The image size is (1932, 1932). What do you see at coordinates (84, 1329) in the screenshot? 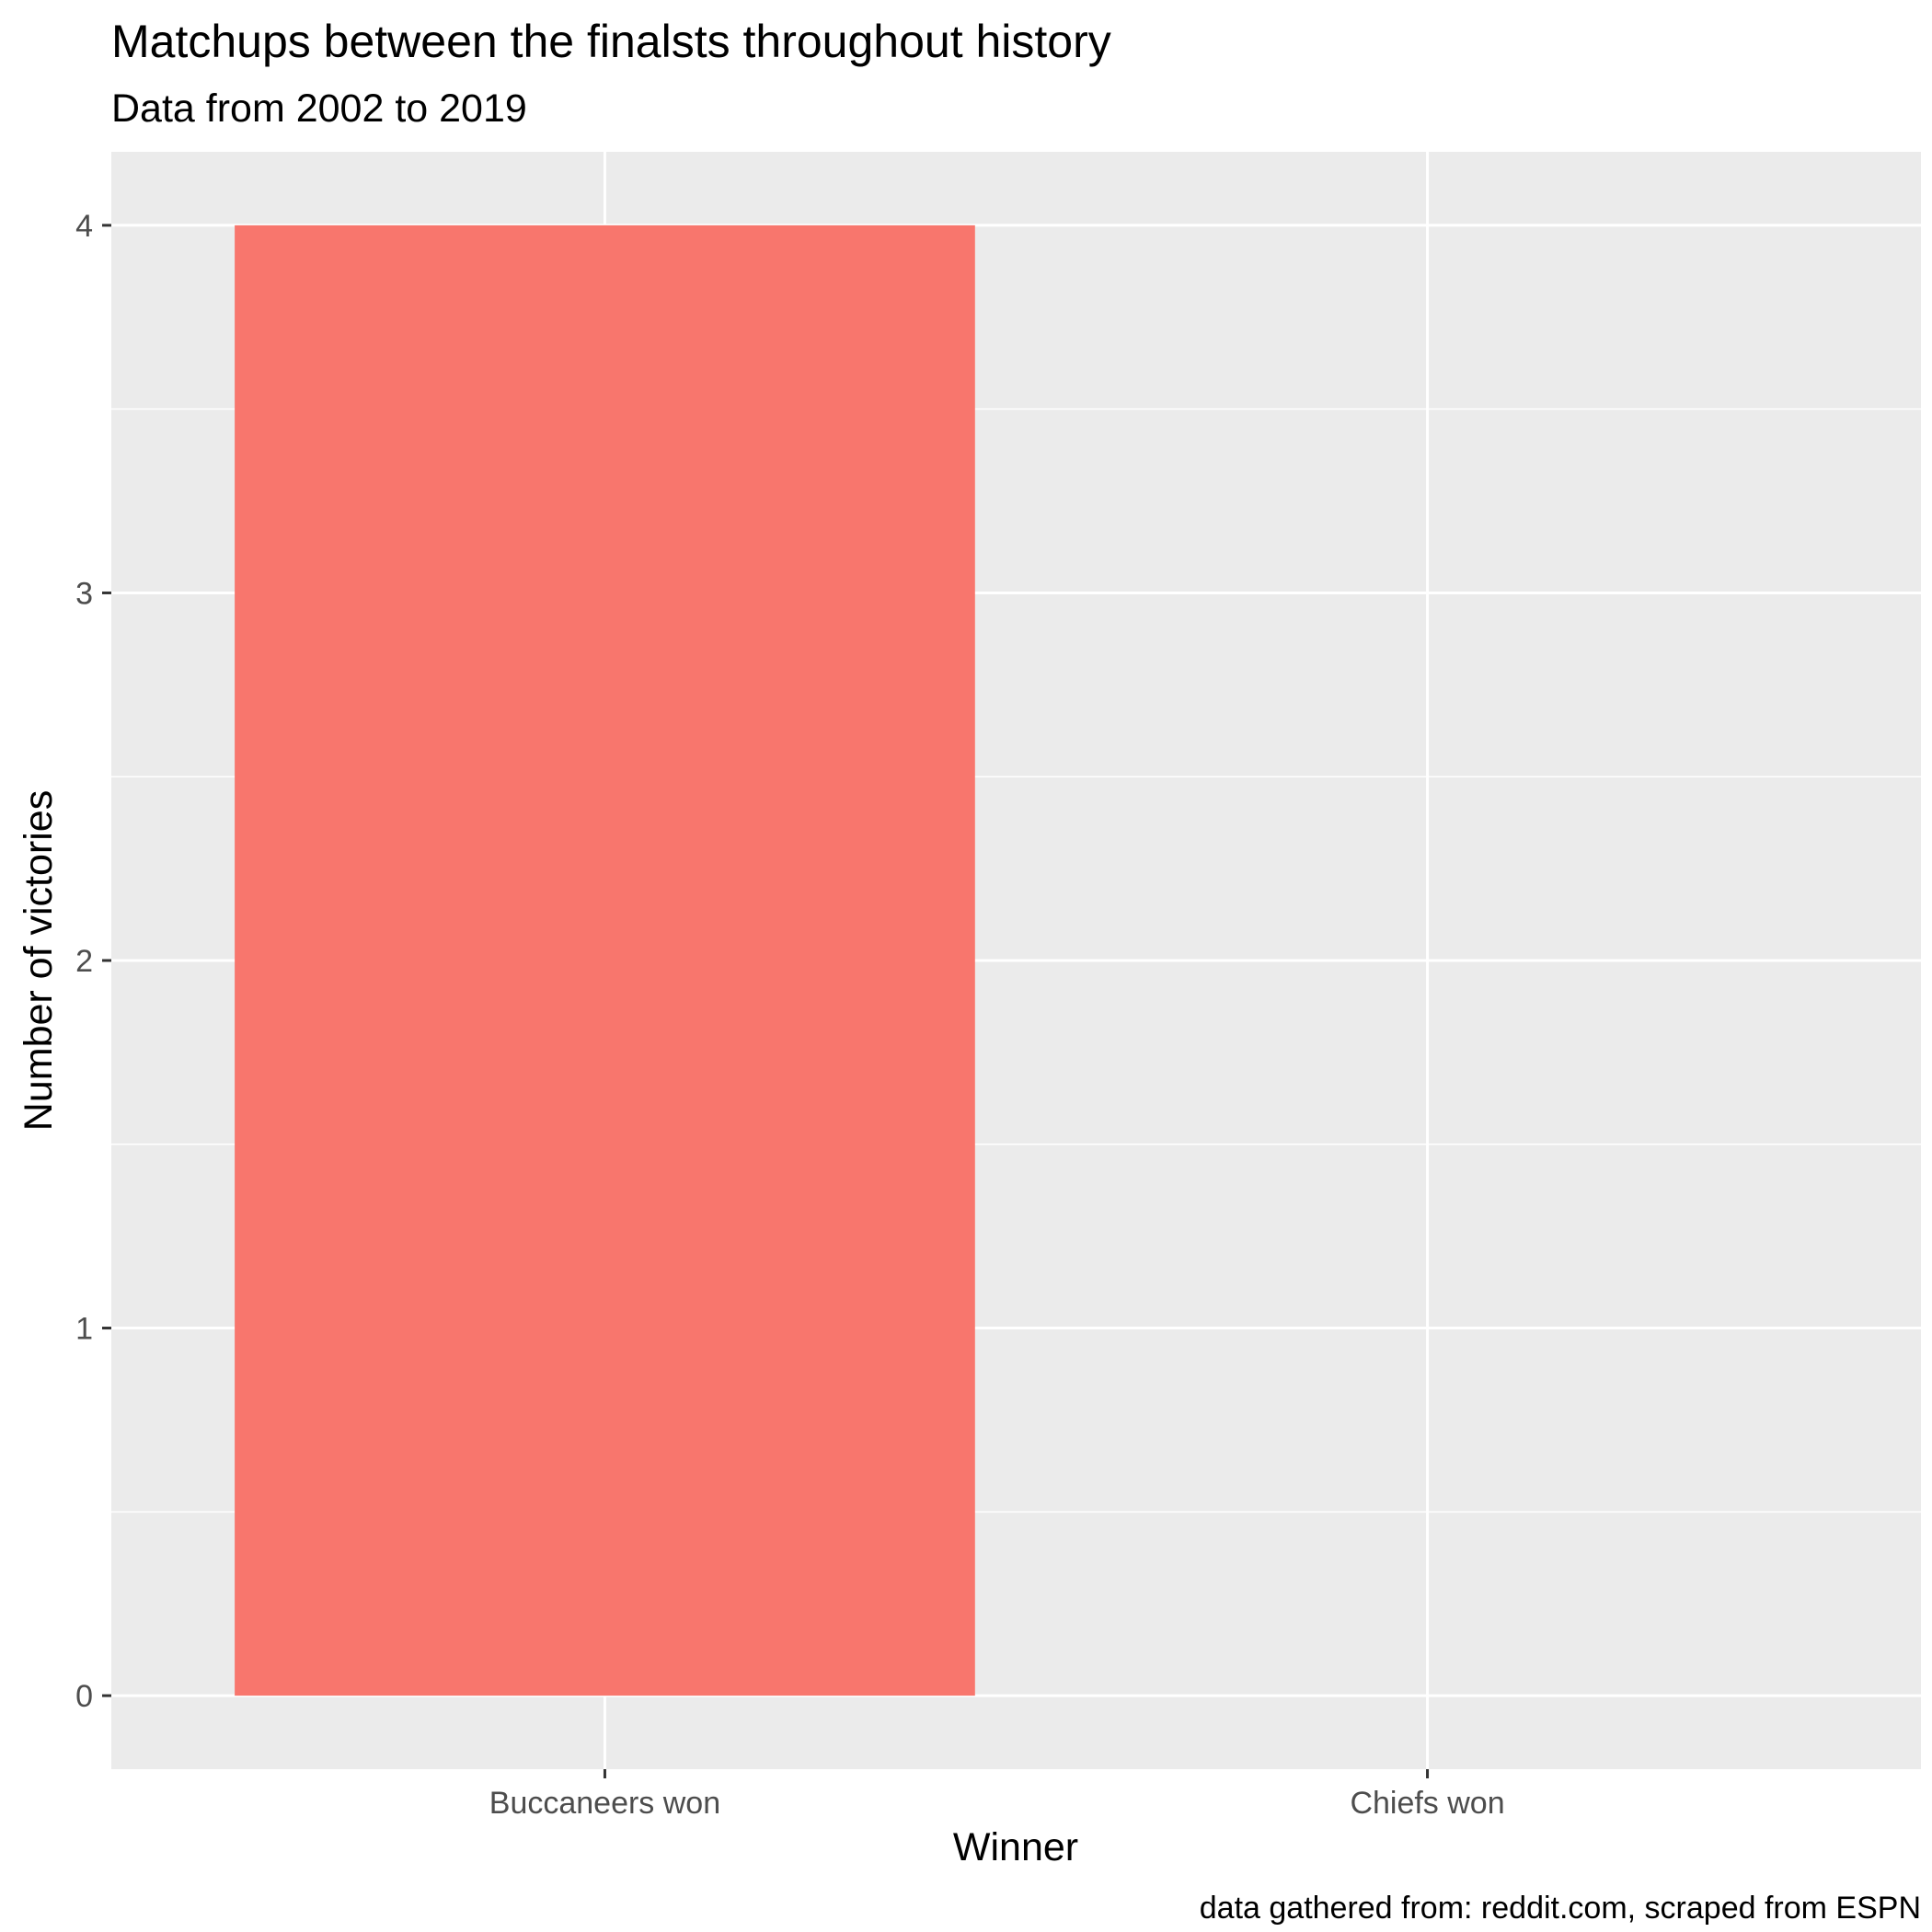
I see `y-tick-label: 1` at bounding box center [84, 1329].